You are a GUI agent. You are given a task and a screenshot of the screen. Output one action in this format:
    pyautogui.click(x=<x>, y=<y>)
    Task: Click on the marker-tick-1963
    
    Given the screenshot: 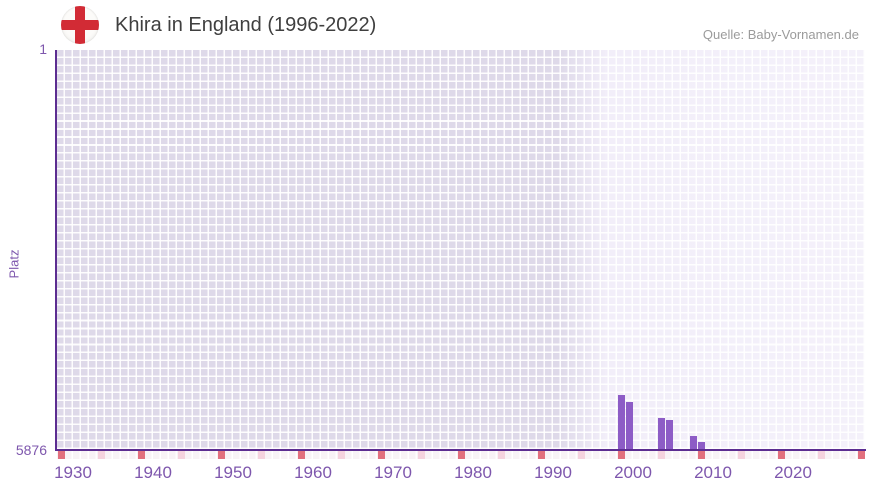 What is the action you would take?
    pyautogui.click(x=341, y=455)
    